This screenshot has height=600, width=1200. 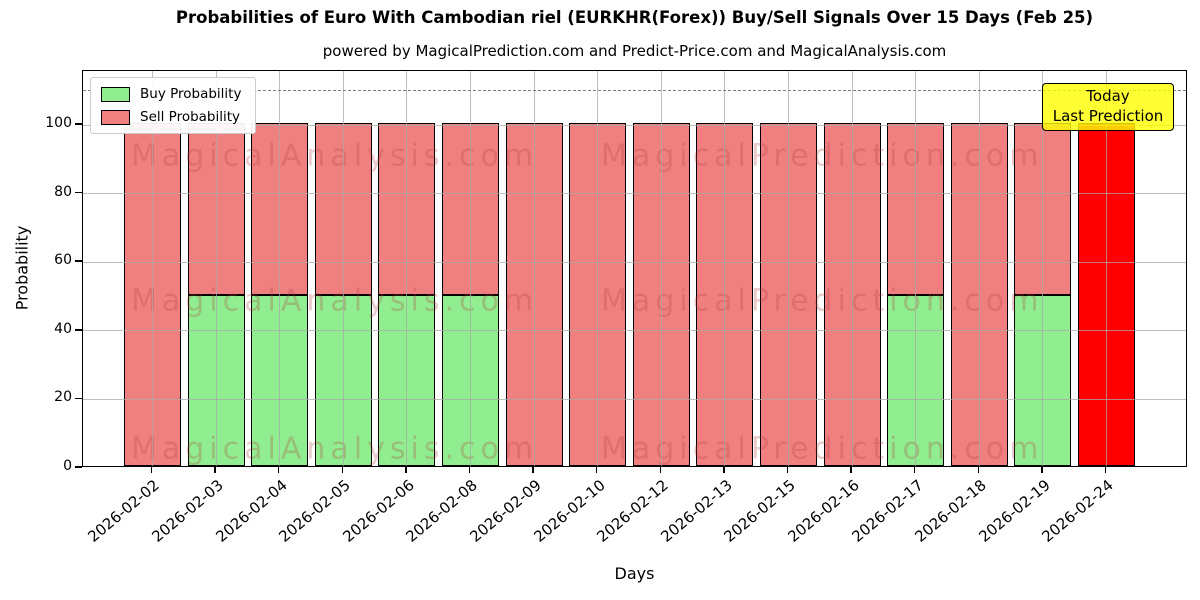 I want to click on dashed-reference-line, so click(x=634, y=90).